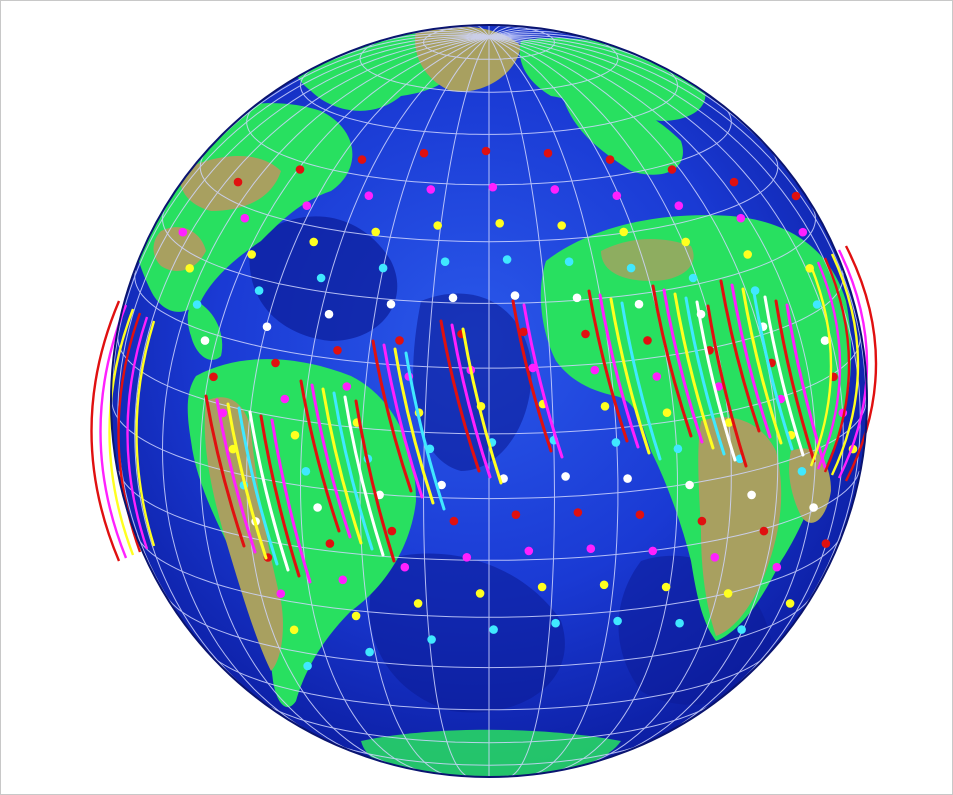  Describe the element at coordinates (467, 633) in the screenshot. I see `ocean-basin` at that location.